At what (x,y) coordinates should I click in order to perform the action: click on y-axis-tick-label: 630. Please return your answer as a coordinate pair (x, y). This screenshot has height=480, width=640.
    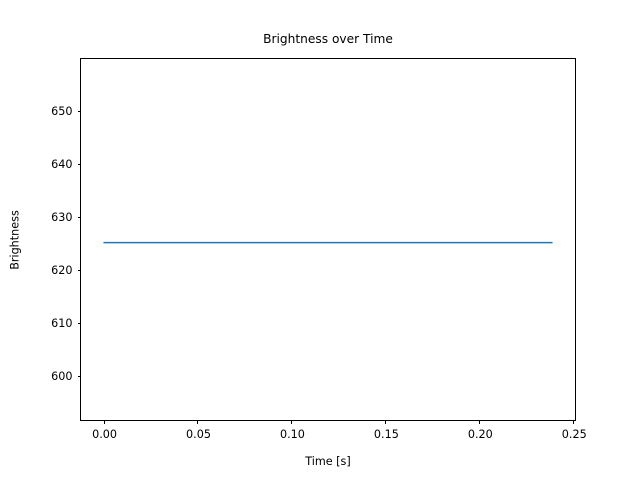
    Looking at the image, I should click on (62, 218).